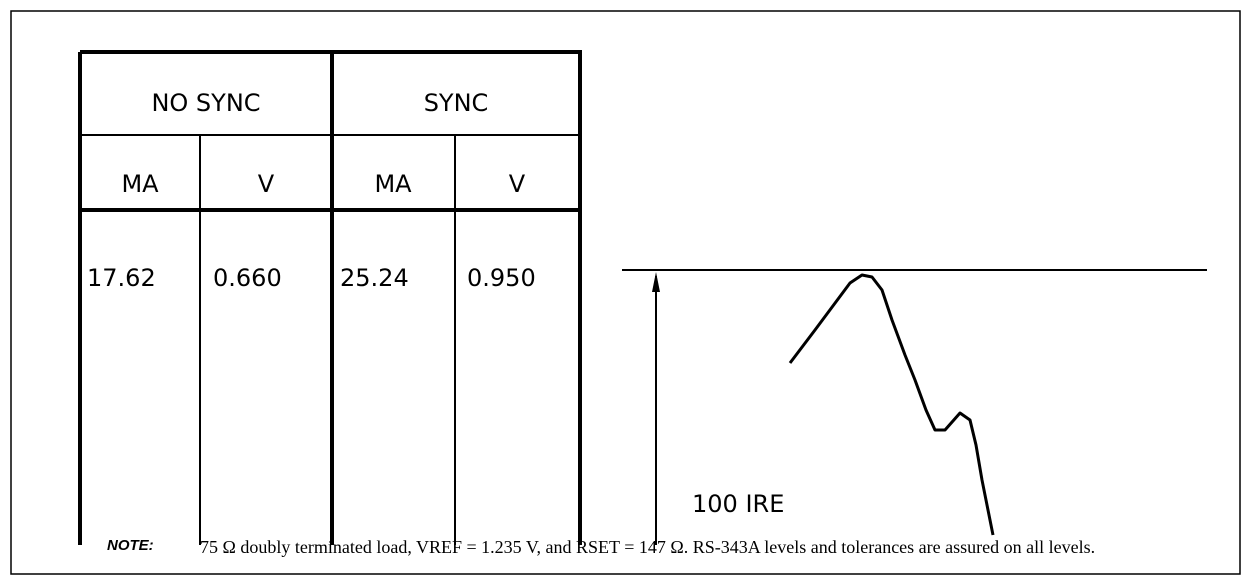  Describe the element at coordinates (891, 404) in the screenshot. I see `waveform` at that location.